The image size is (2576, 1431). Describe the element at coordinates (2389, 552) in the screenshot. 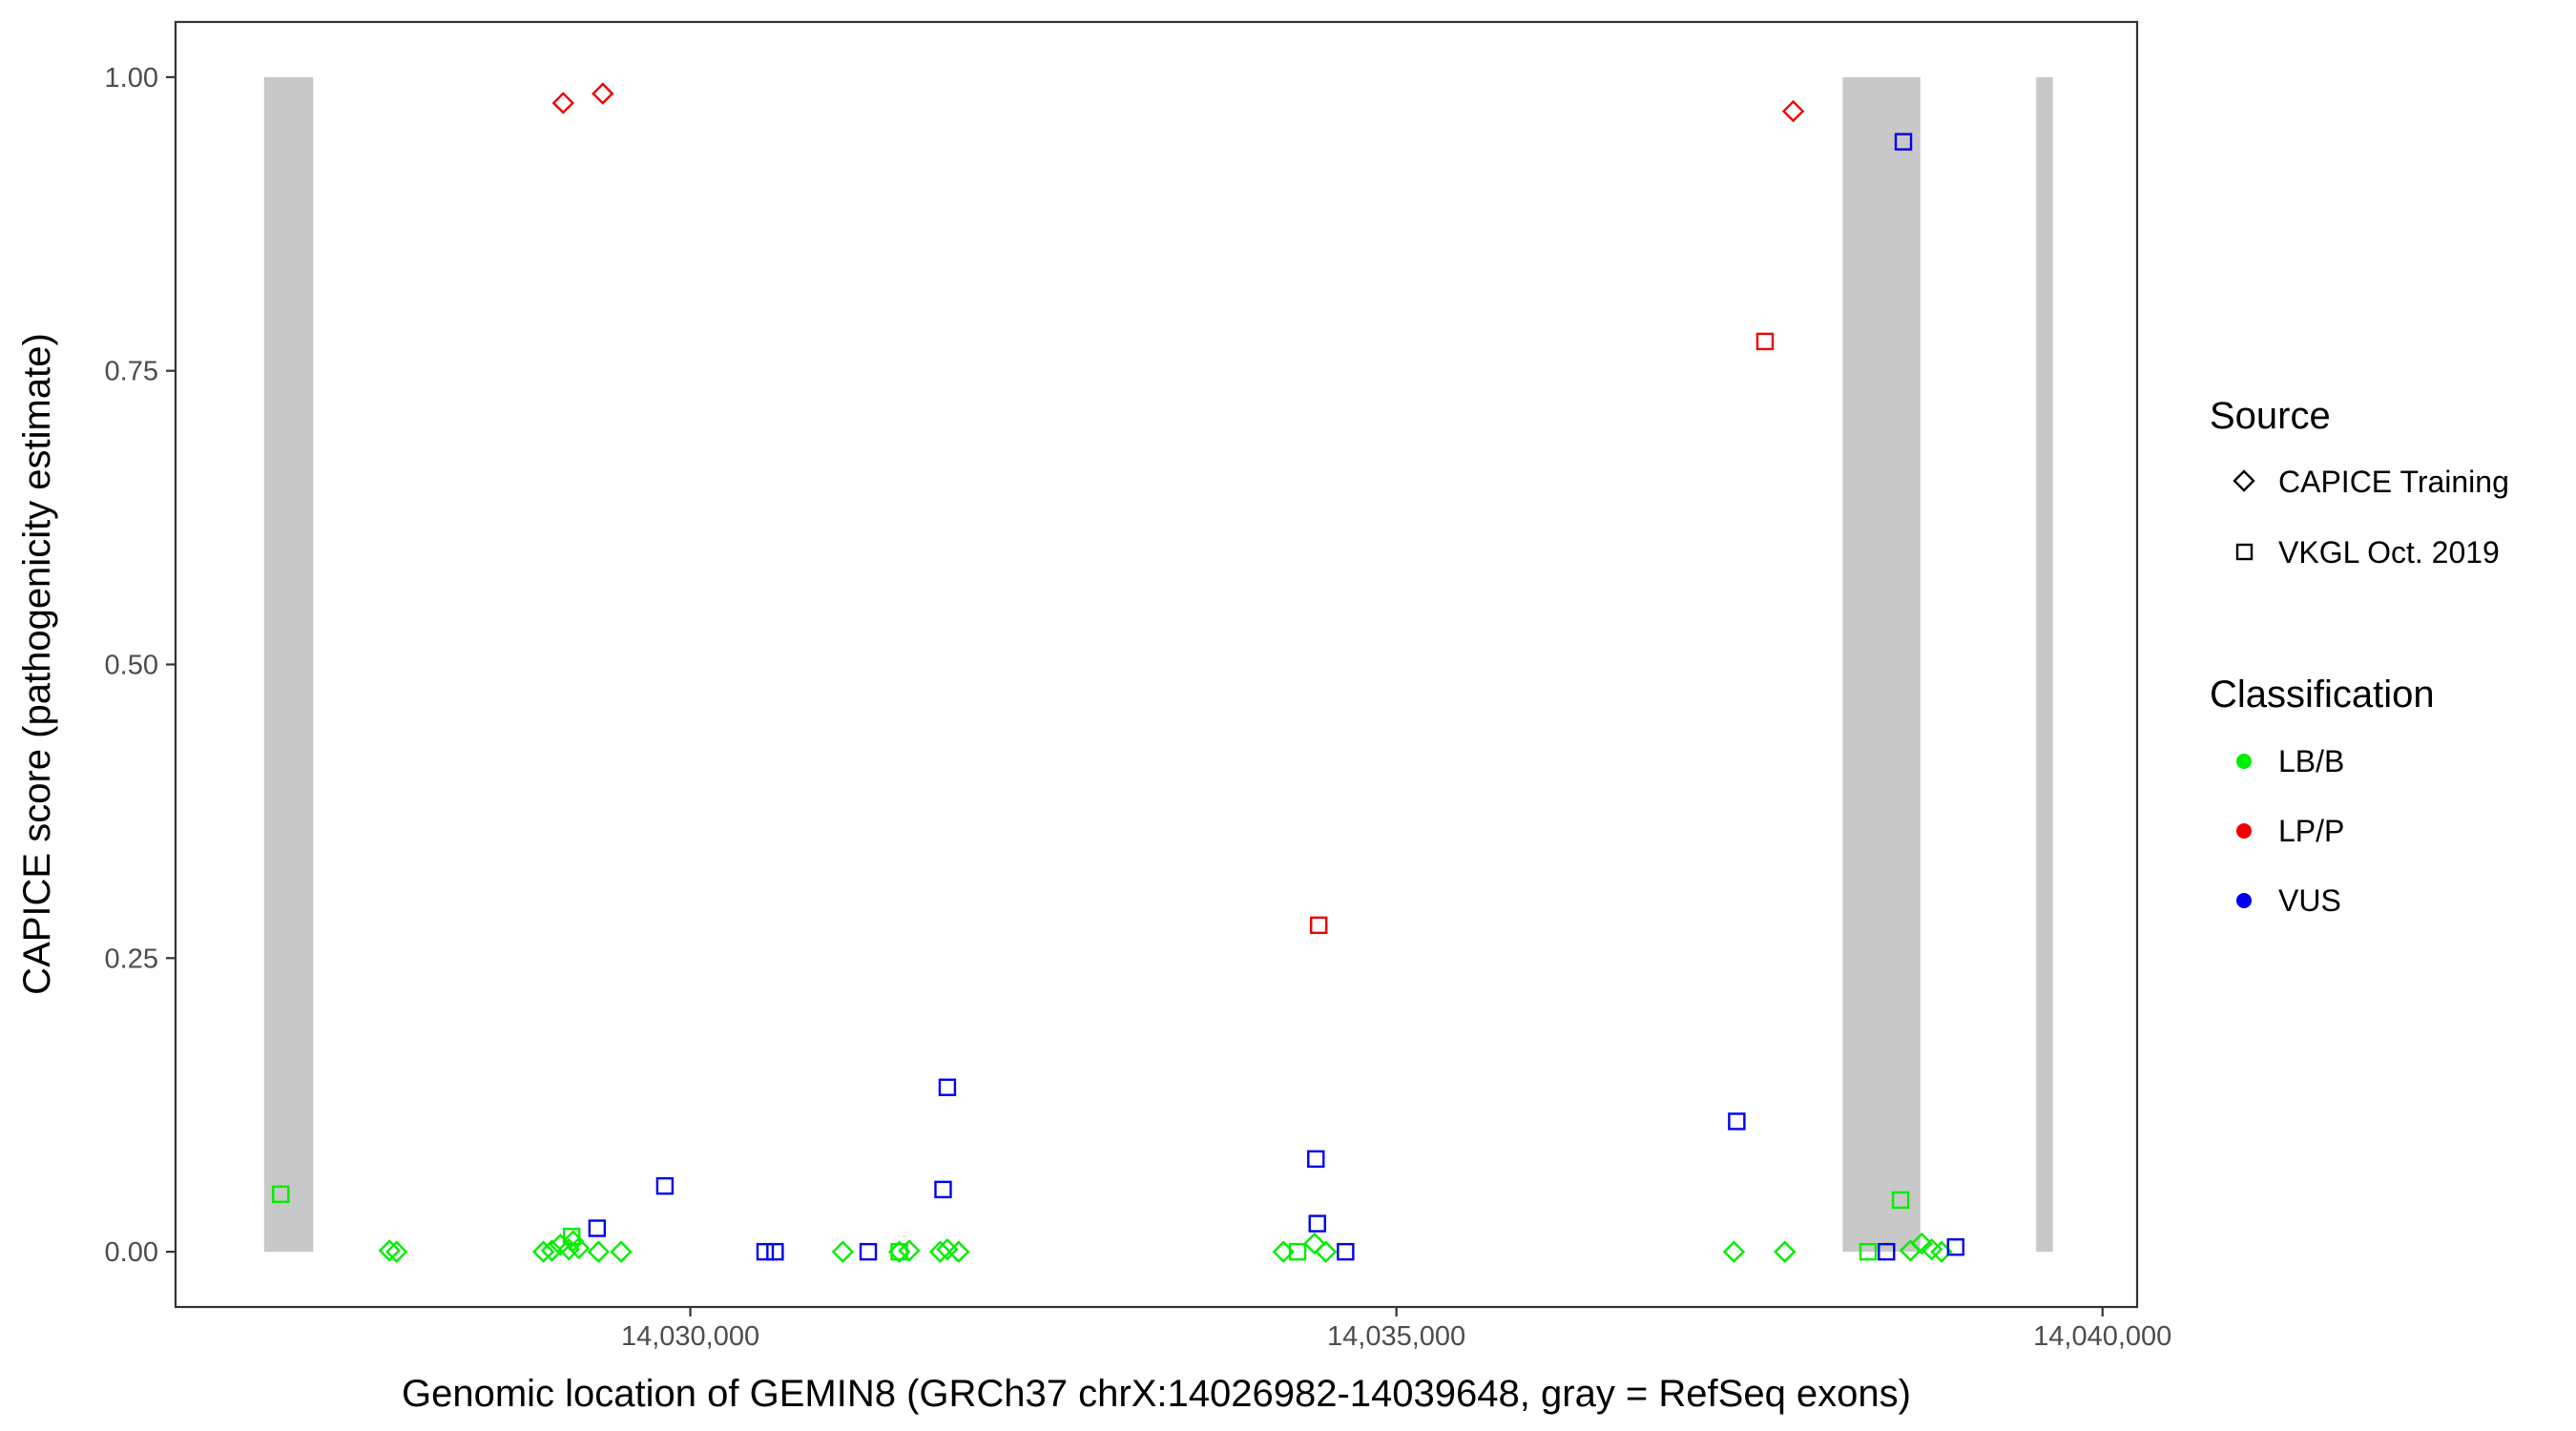

I see `legend-source-label-vkgl: VKGL Oct. 2019` at that location.